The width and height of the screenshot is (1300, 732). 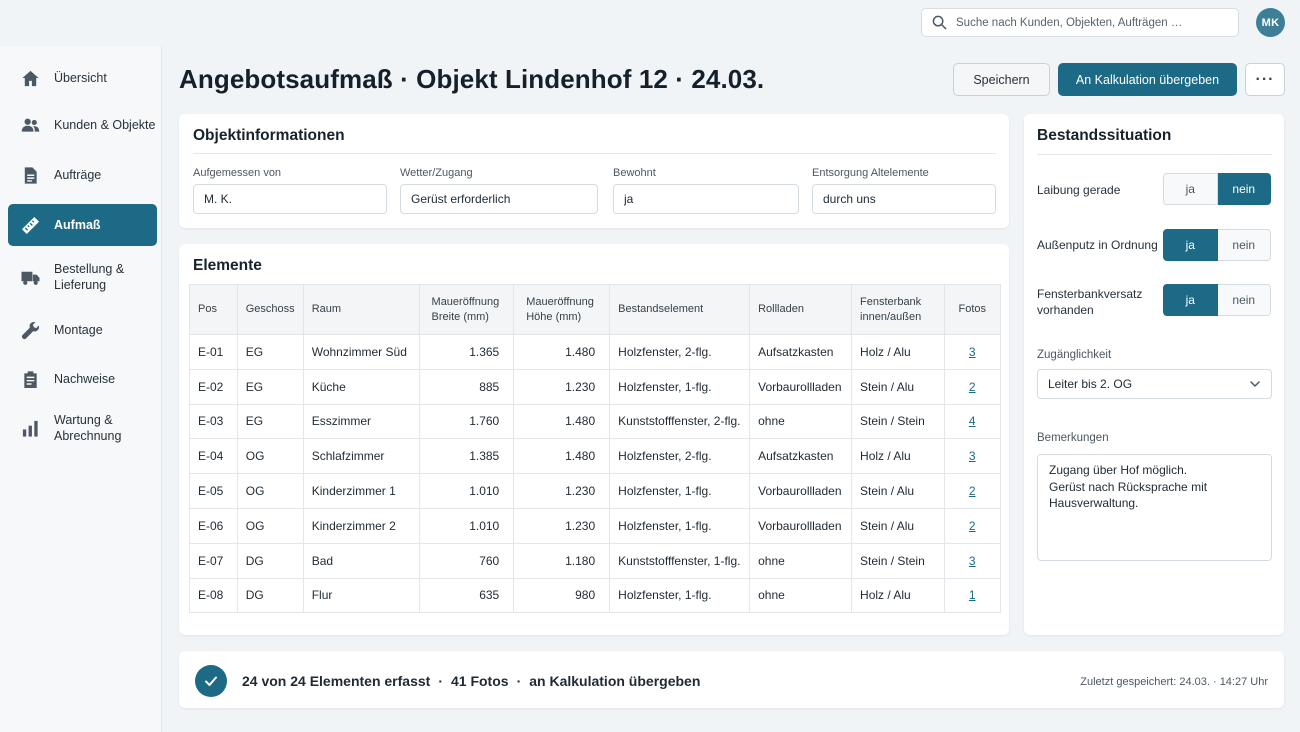 What do you see at coordinates (562, 309) in the screenshot?
I see `column-header: Maueröffnung Höhe (mm)` at bounding box center [562, 309].